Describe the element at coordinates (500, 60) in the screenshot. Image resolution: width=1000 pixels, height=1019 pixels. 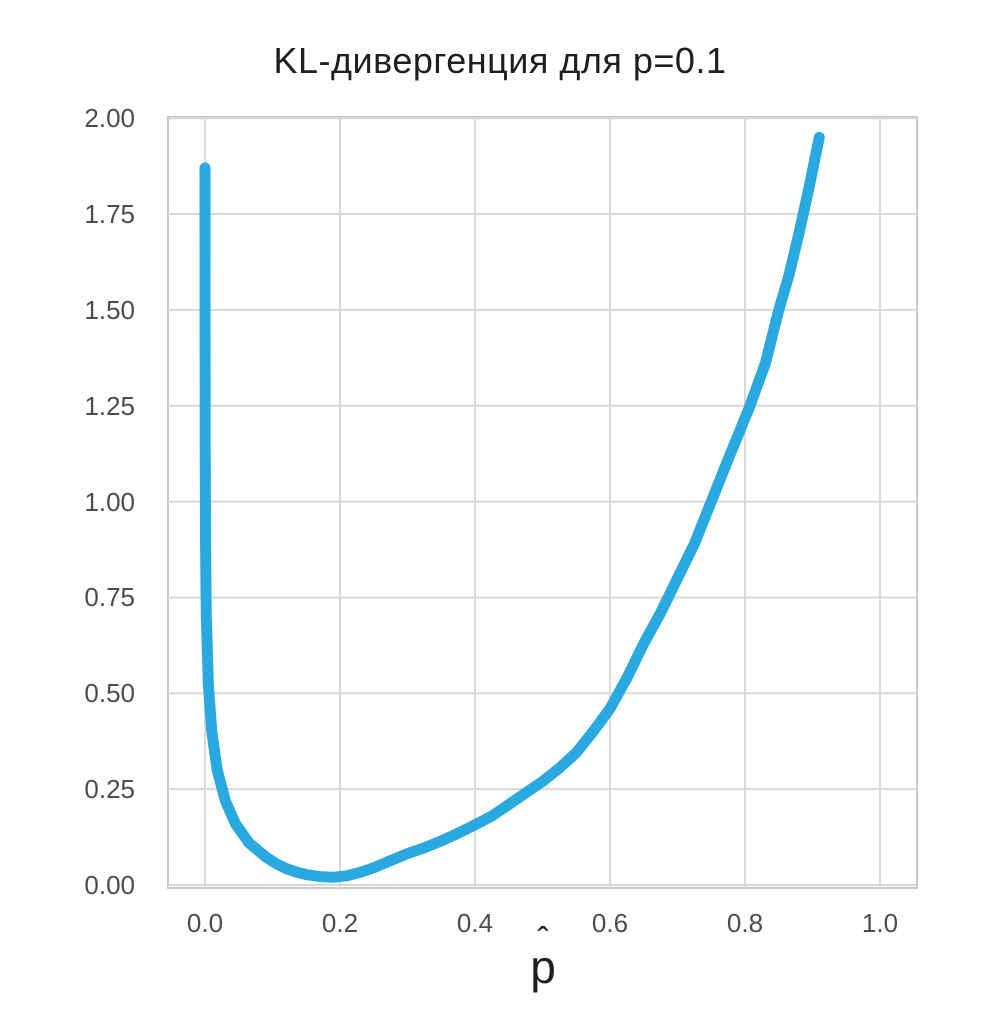
I see `chart-title: KL-дивергенция для p=0.1` at that location.